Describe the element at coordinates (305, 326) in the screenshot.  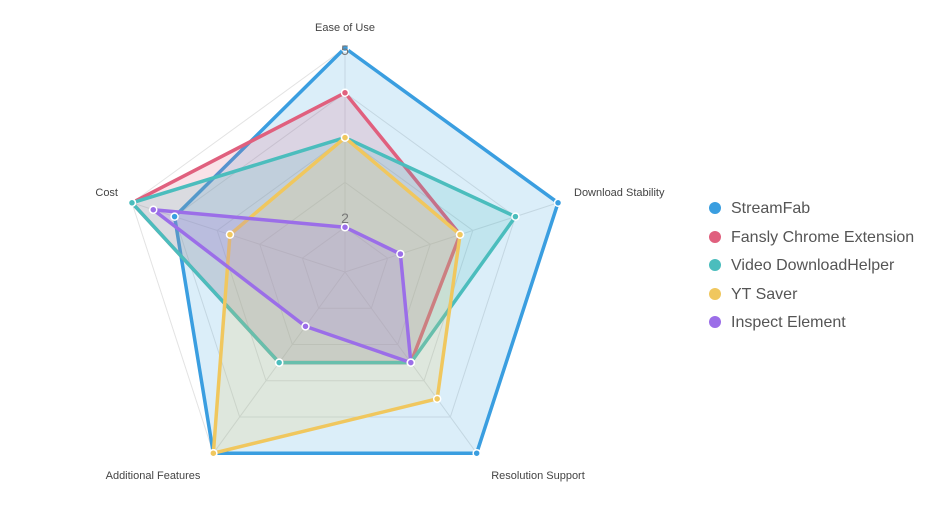
I see `point-inspect-element-additional-features` at that location.